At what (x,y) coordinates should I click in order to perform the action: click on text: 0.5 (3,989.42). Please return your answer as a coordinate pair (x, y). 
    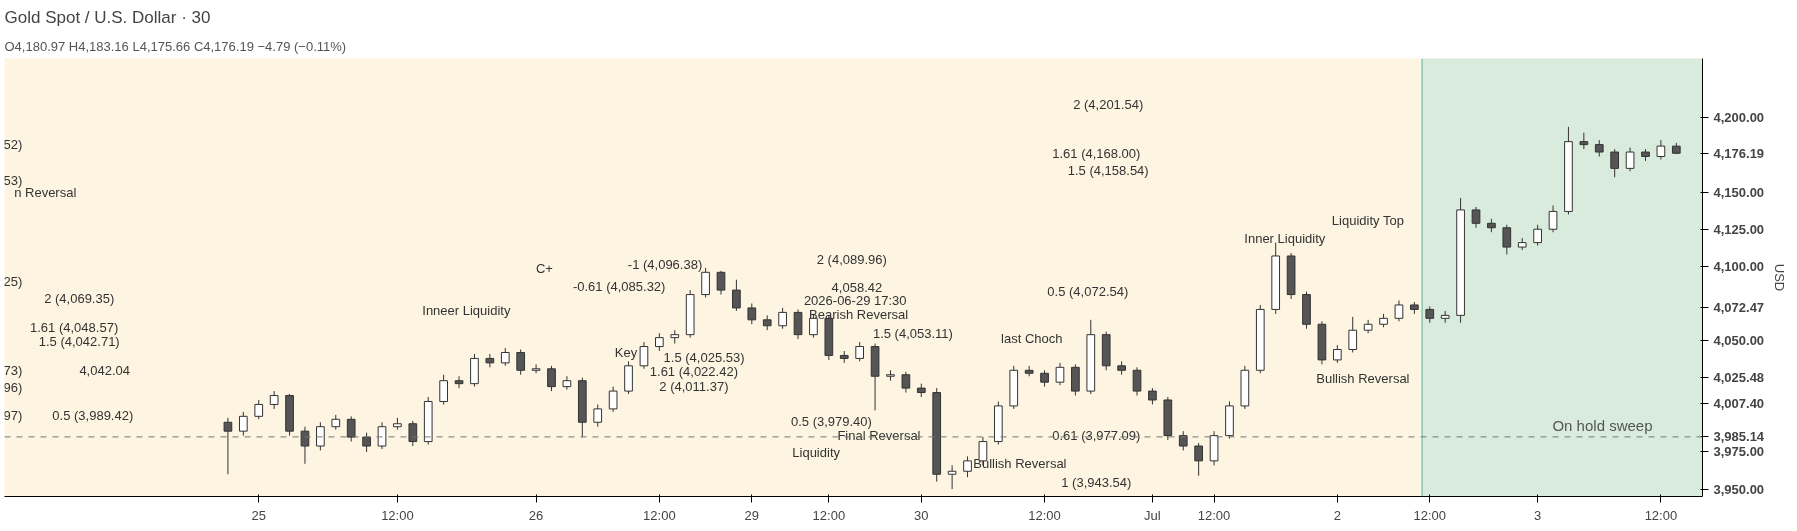
    Looking at the image, I should click on (93, 415).